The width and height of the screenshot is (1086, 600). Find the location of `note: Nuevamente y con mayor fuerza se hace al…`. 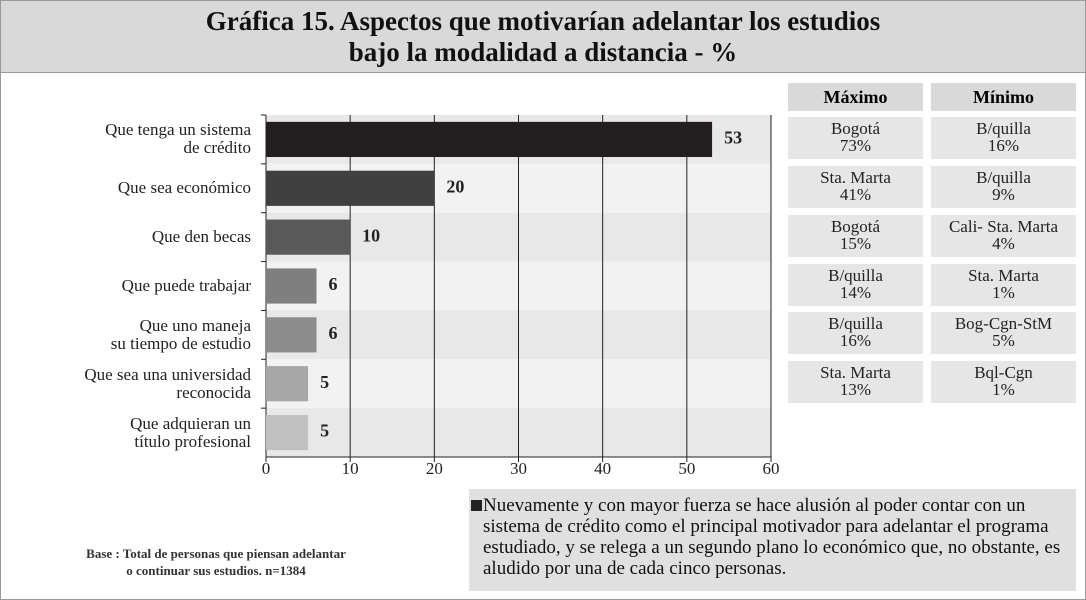

note: Nuevamente y con mayor fuerza se hace al… is located at coordinates (772, 540).